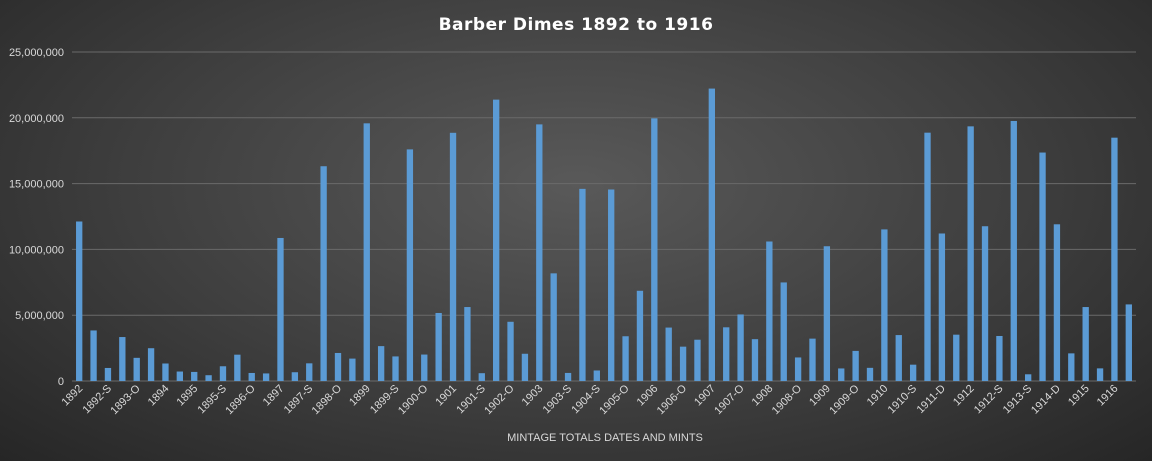 This screenshot has height=461, width=1152. Describe the element at coordinates (726, 354) in the screenshot. I see `bar-1907-d` at that location.